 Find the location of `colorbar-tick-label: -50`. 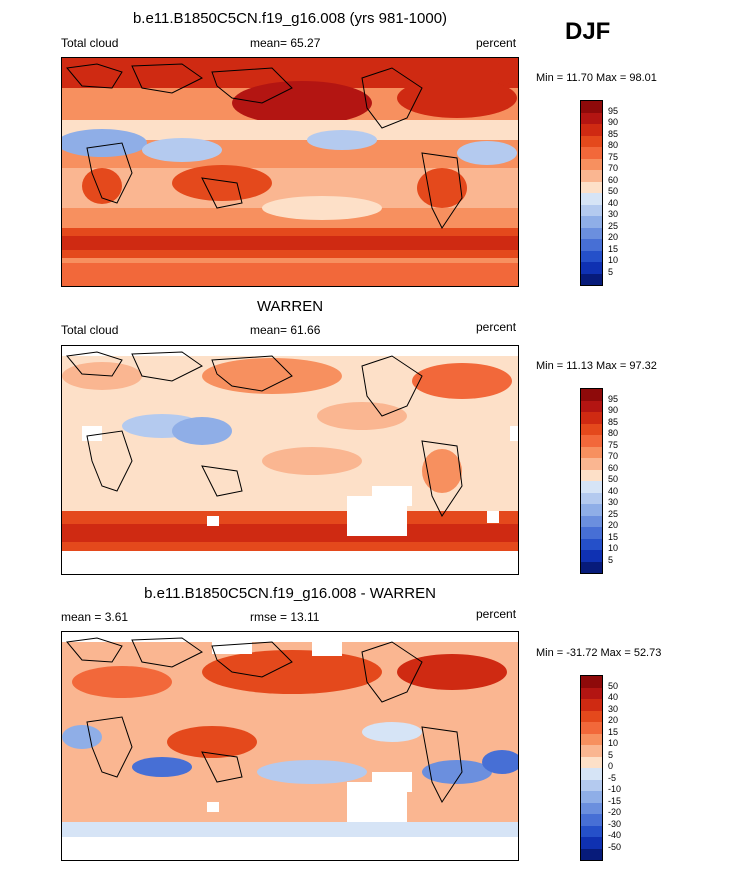

colorbar-tick-label: -50 is located at coordinates (615, 846).